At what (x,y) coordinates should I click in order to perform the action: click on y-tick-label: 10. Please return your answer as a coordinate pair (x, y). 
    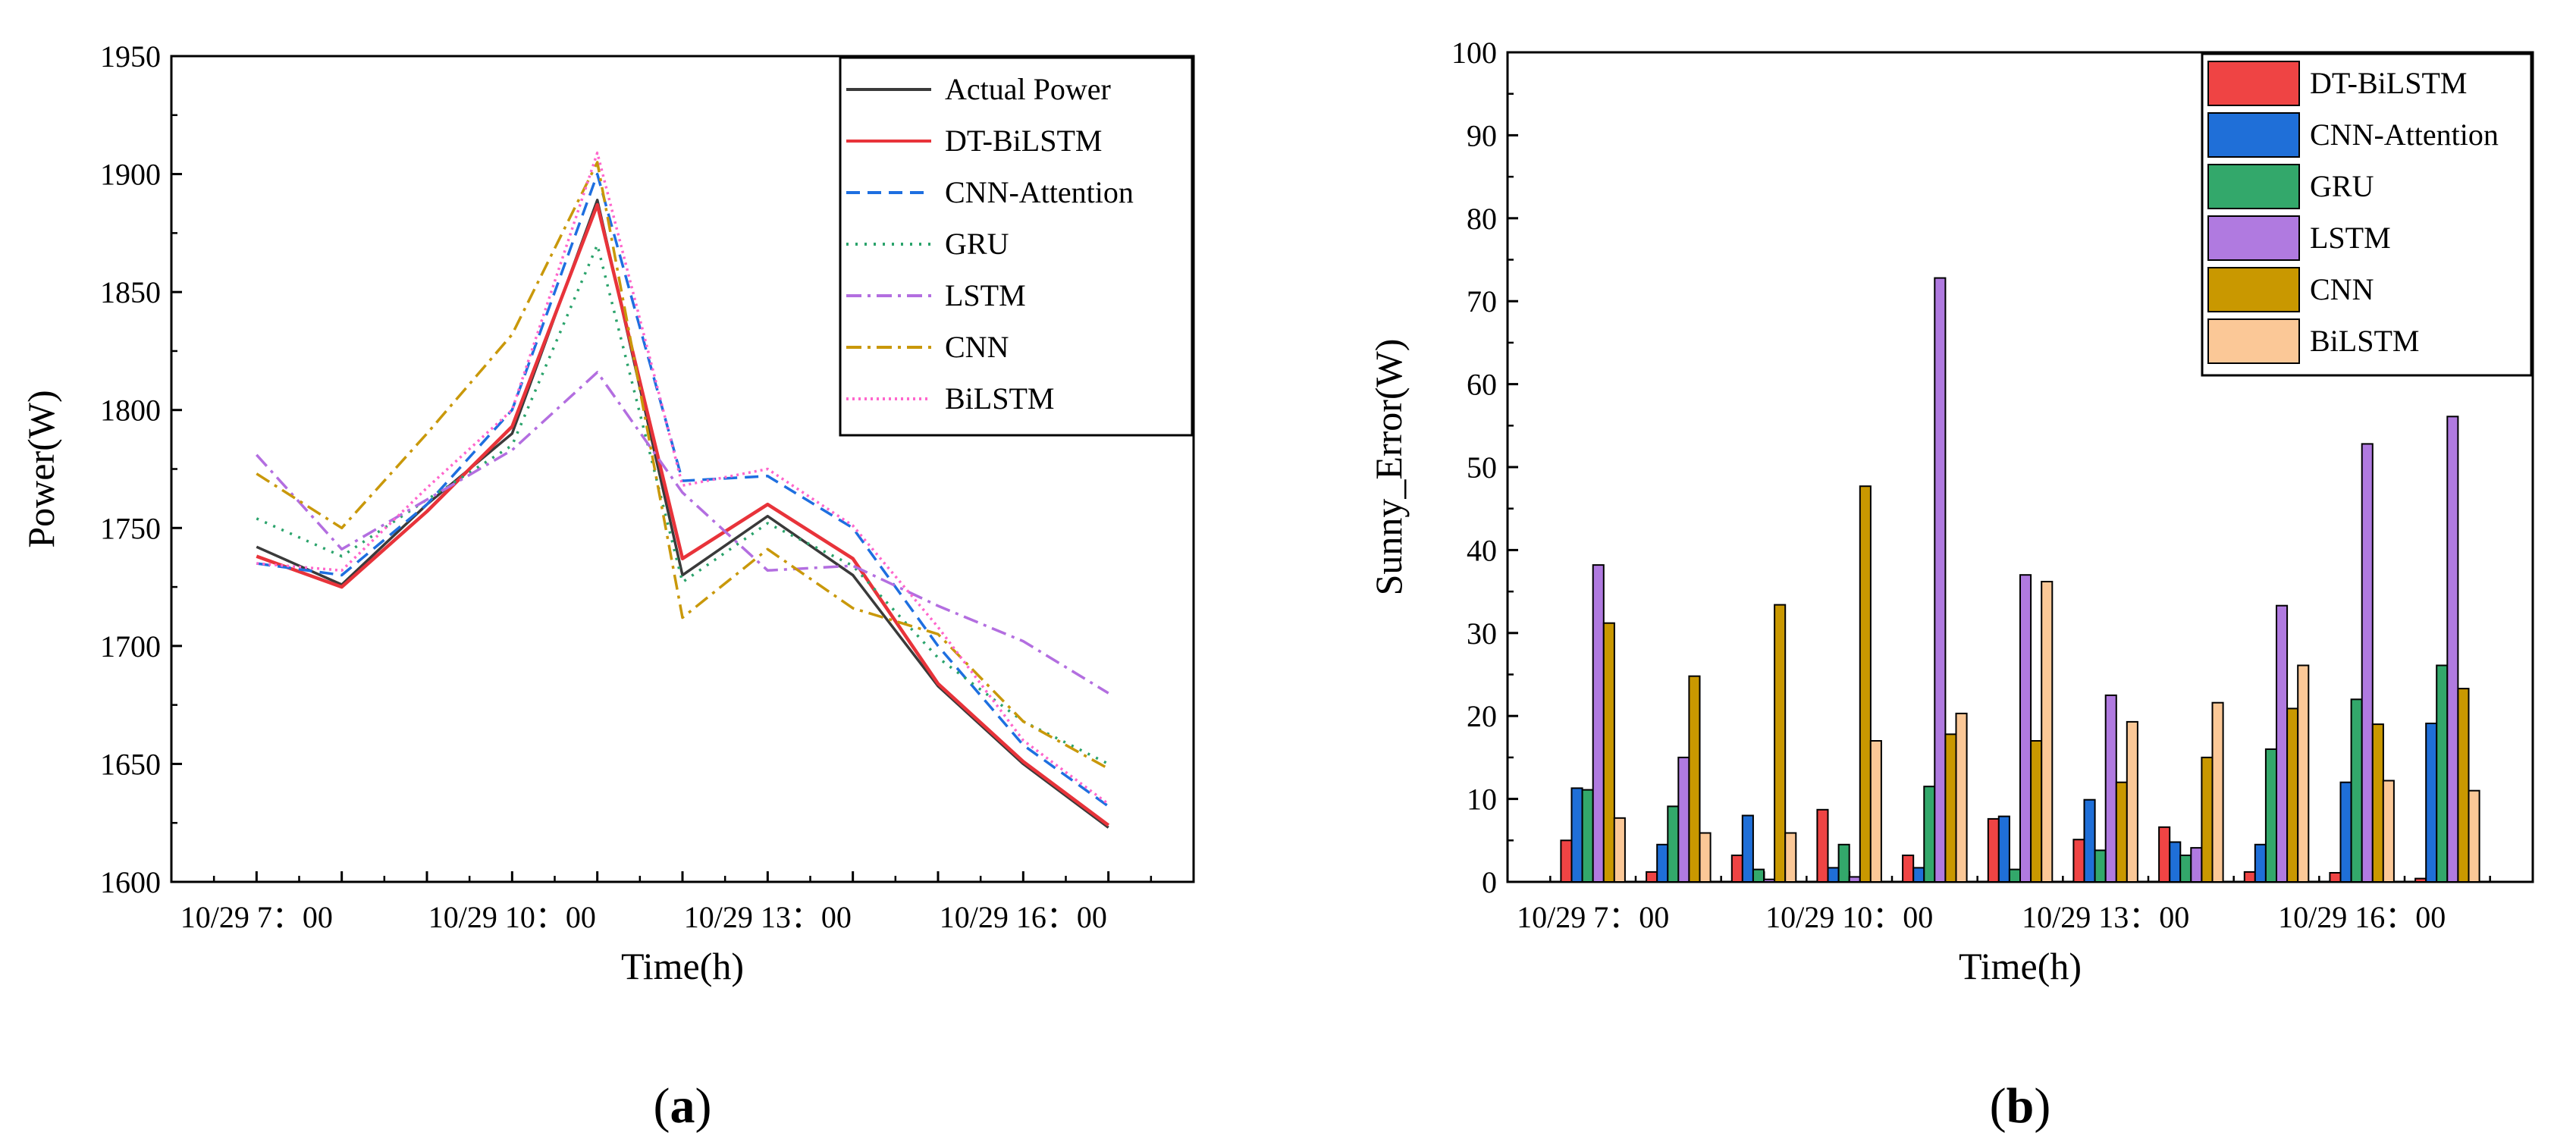
    Looking at the image, I should click on (1482, 800).